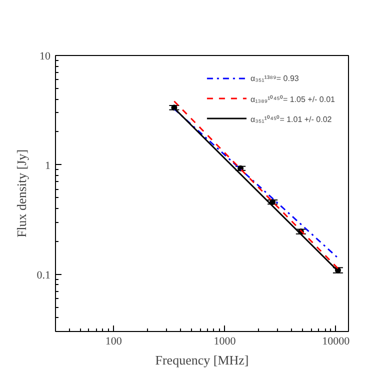 This screenshot has height=376, width=373. What do you see at coordinates (336, 342) in the screenshot?
I see `x-tick-label: 10000` at bounding box center [336, 342].